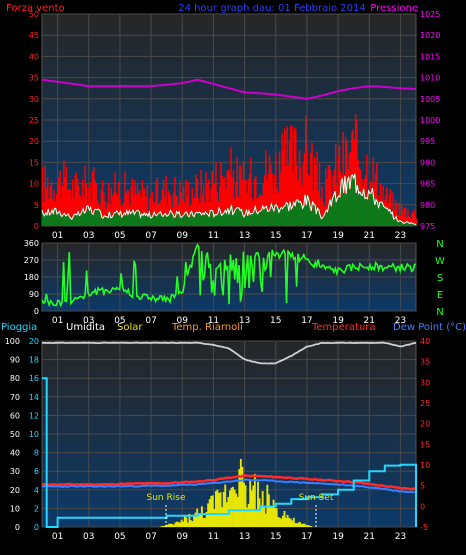 This screenshot has width=466, height=555. Describe the element at coordinates (425, 465) in the screenshot. I see `y-tick-label: 10` at that location.